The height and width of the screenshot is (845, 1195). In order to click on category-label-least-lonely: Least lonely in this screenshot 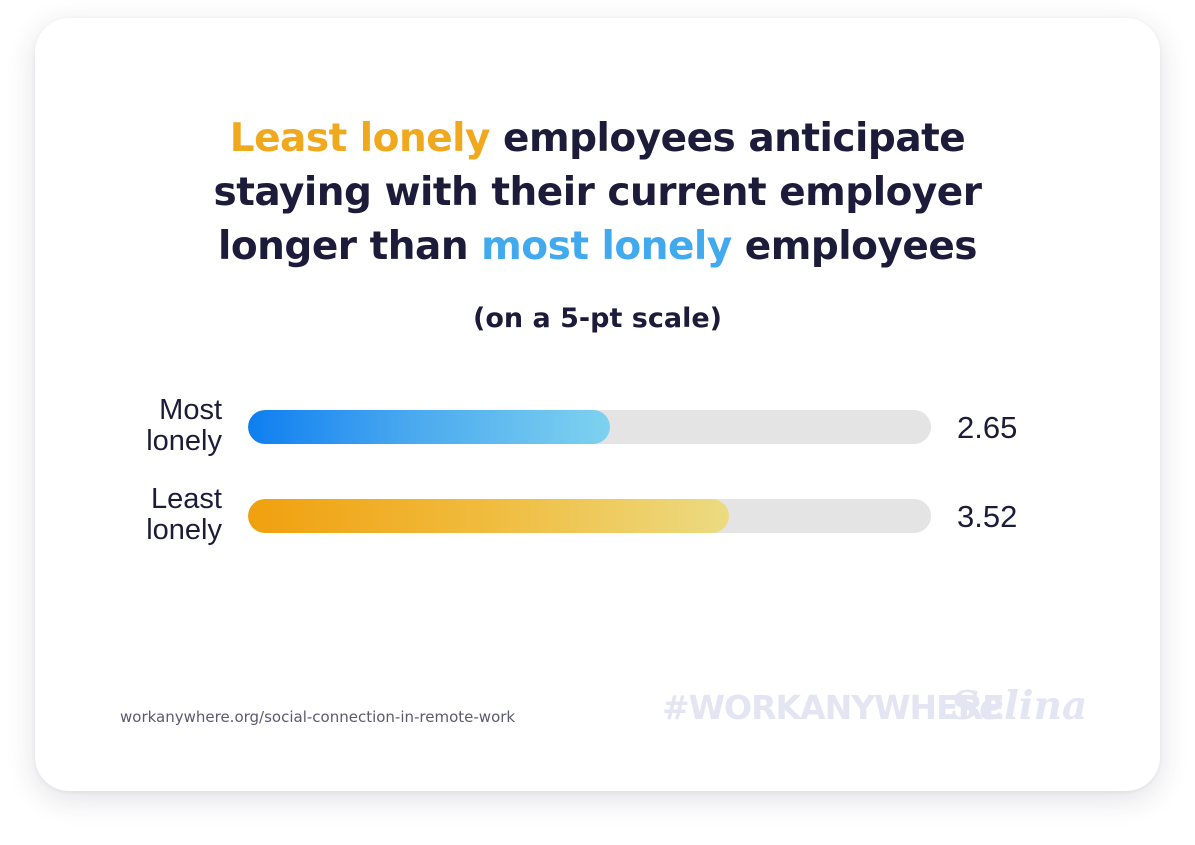, I will do `click(184, 515)`.